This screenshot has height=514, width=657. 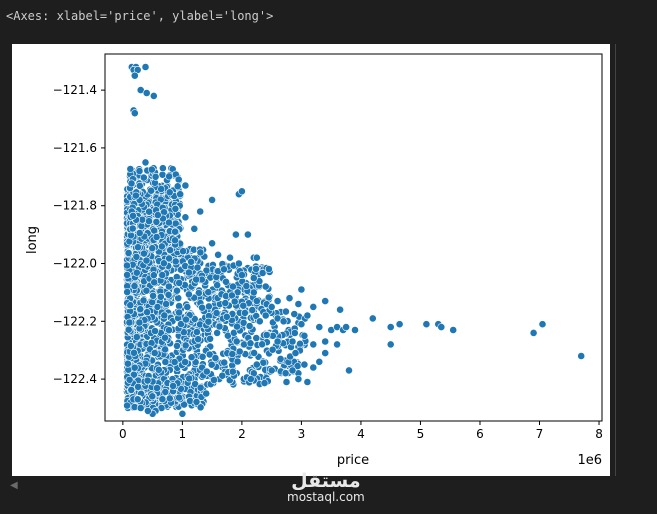 I want to click on x-tick-label: 1, so click(x=183, y=434).